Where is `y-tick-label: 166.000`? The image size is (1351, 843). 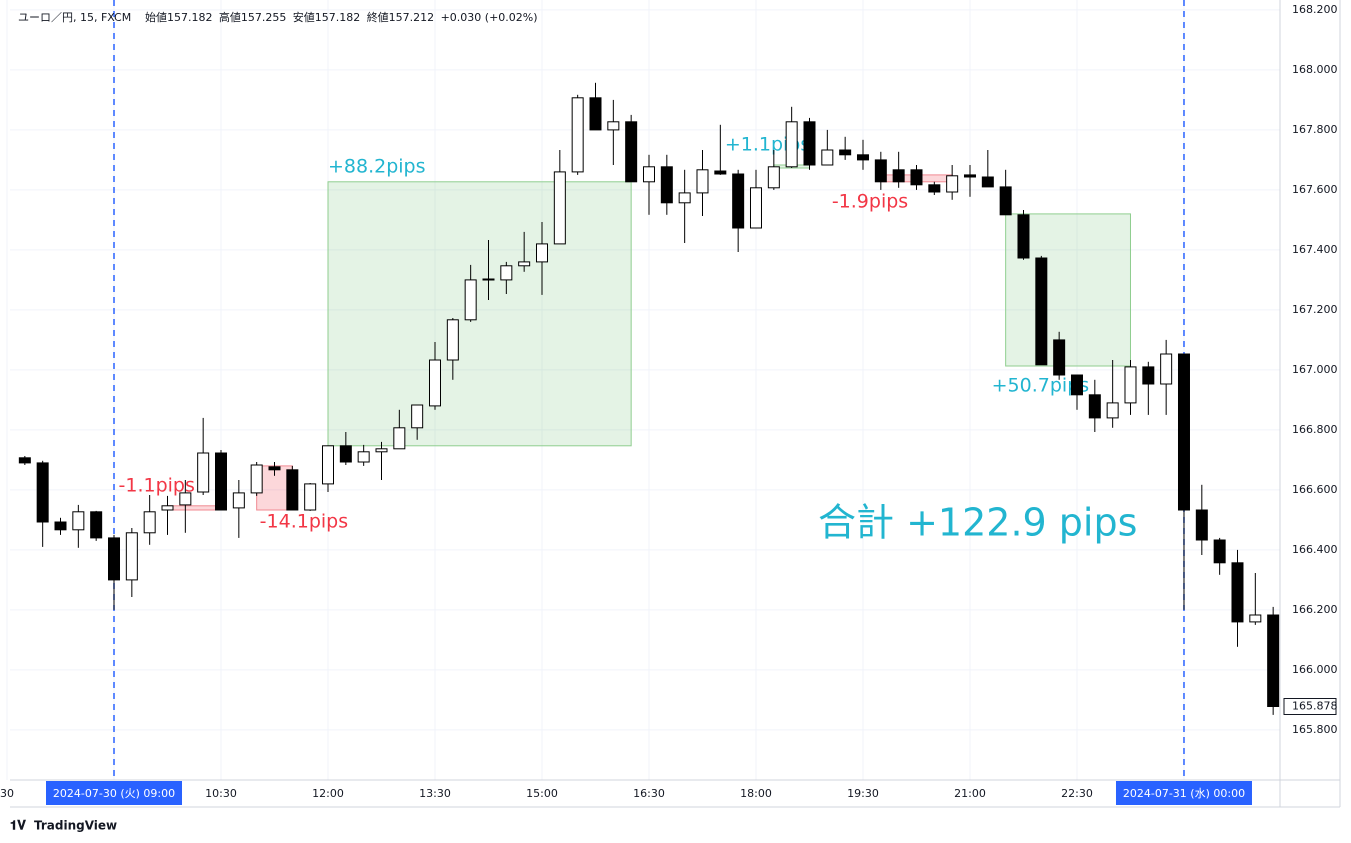 y-tick-label: 166.000 is located at coordinates (1315, 669).